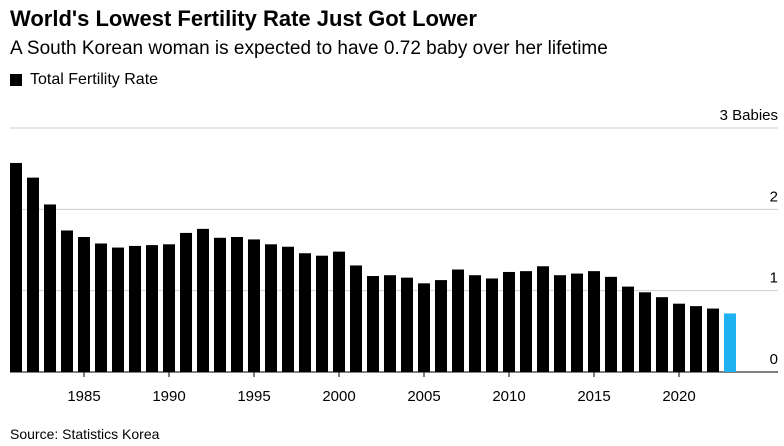 The image size is (784, 446). Describe the element at coordinates (254, 305) in the screenshot. I see `bar-1995` at that location.